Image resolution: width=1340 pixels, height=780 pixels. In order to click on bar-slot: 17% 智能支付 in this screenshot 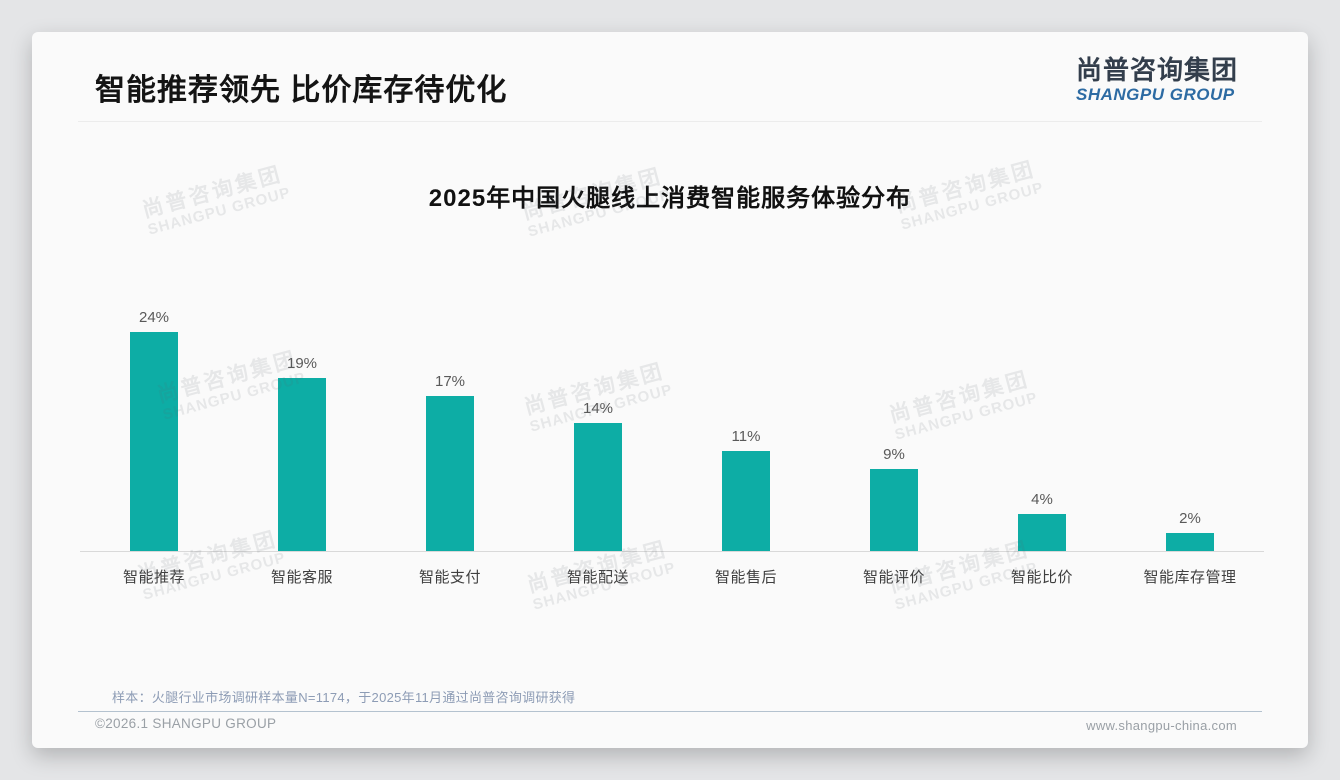, I will do `click(450, 449)`.